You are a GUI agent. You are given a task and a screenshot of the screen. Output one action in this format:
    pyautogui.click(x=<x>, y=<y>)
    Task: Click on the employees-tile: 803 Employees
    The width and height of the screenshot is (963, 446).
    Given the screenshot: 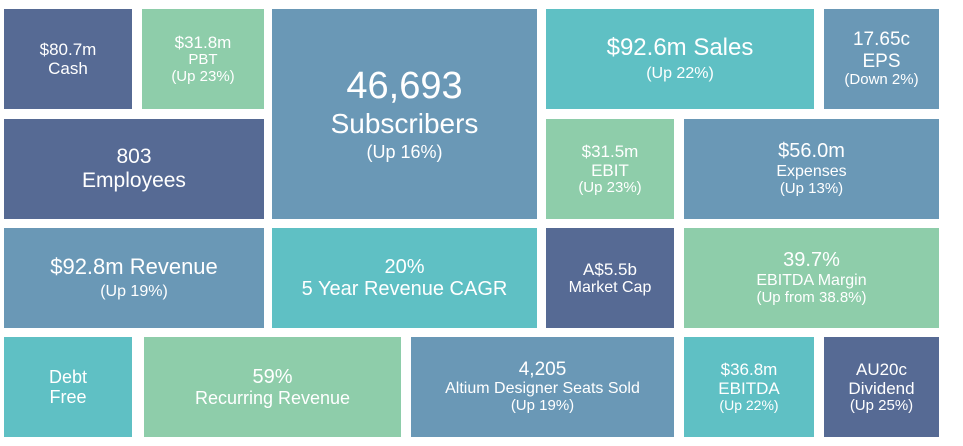 What is the action you would take?
    pyautogui.click(x=134, y=169)
    